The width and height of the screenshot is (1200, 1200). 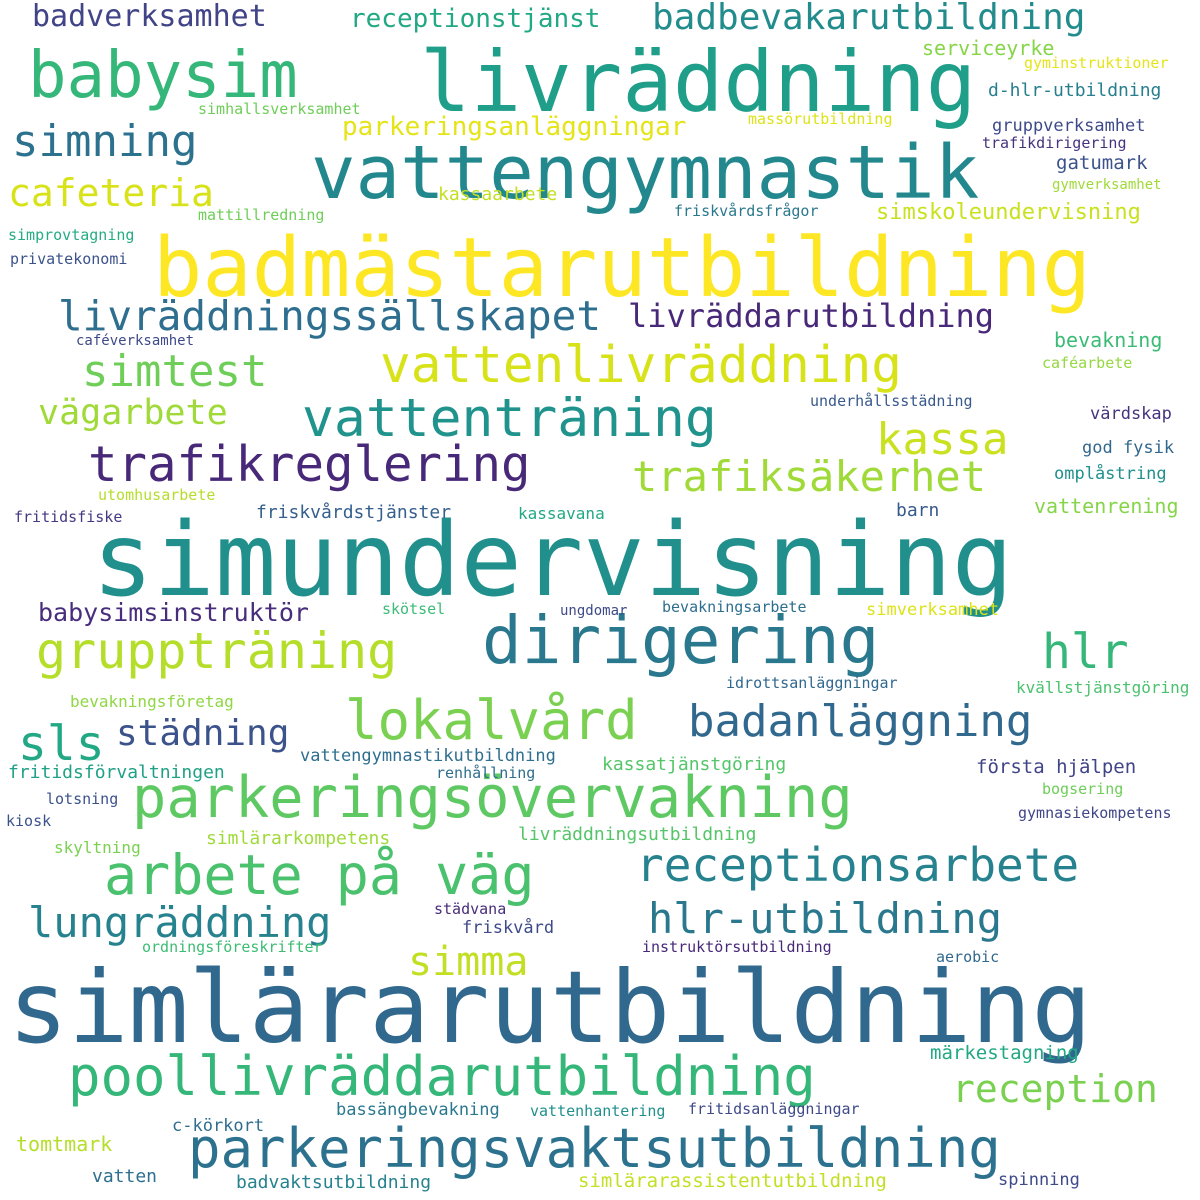 What do you see at coordinates (232, 947) in the screenshot?
I see `cloud-word: ordningsföreskrifter` at bounding box center [232, 947].